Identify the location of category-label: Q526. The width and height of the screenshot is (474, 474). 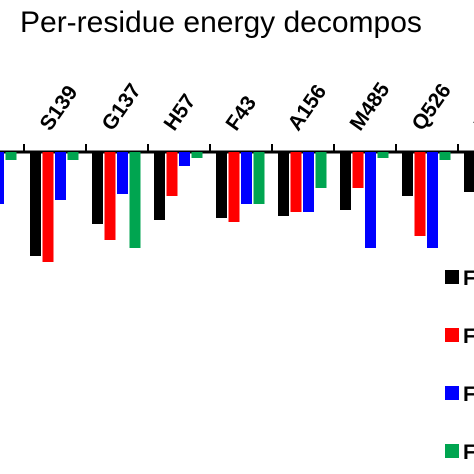
(432, 107).